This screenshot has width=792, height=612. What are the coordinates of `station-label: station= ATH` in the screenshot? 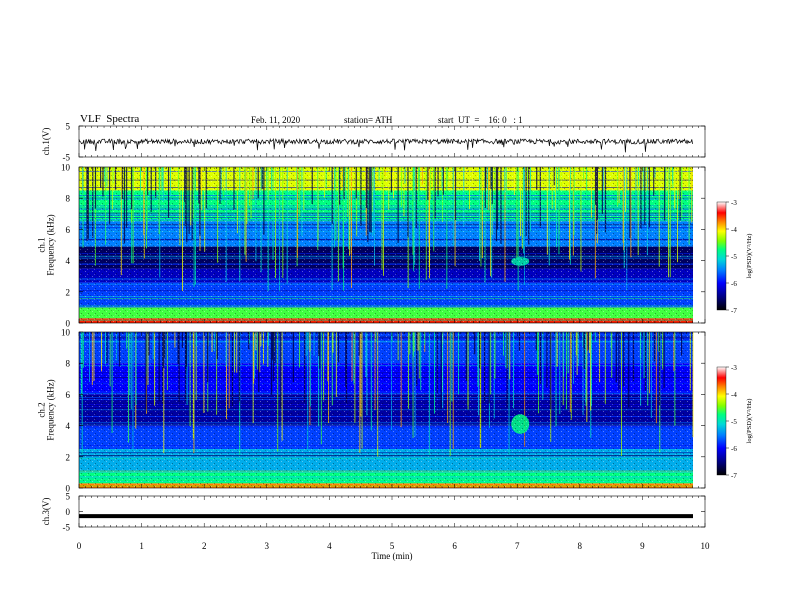 It's located at (368, 120).